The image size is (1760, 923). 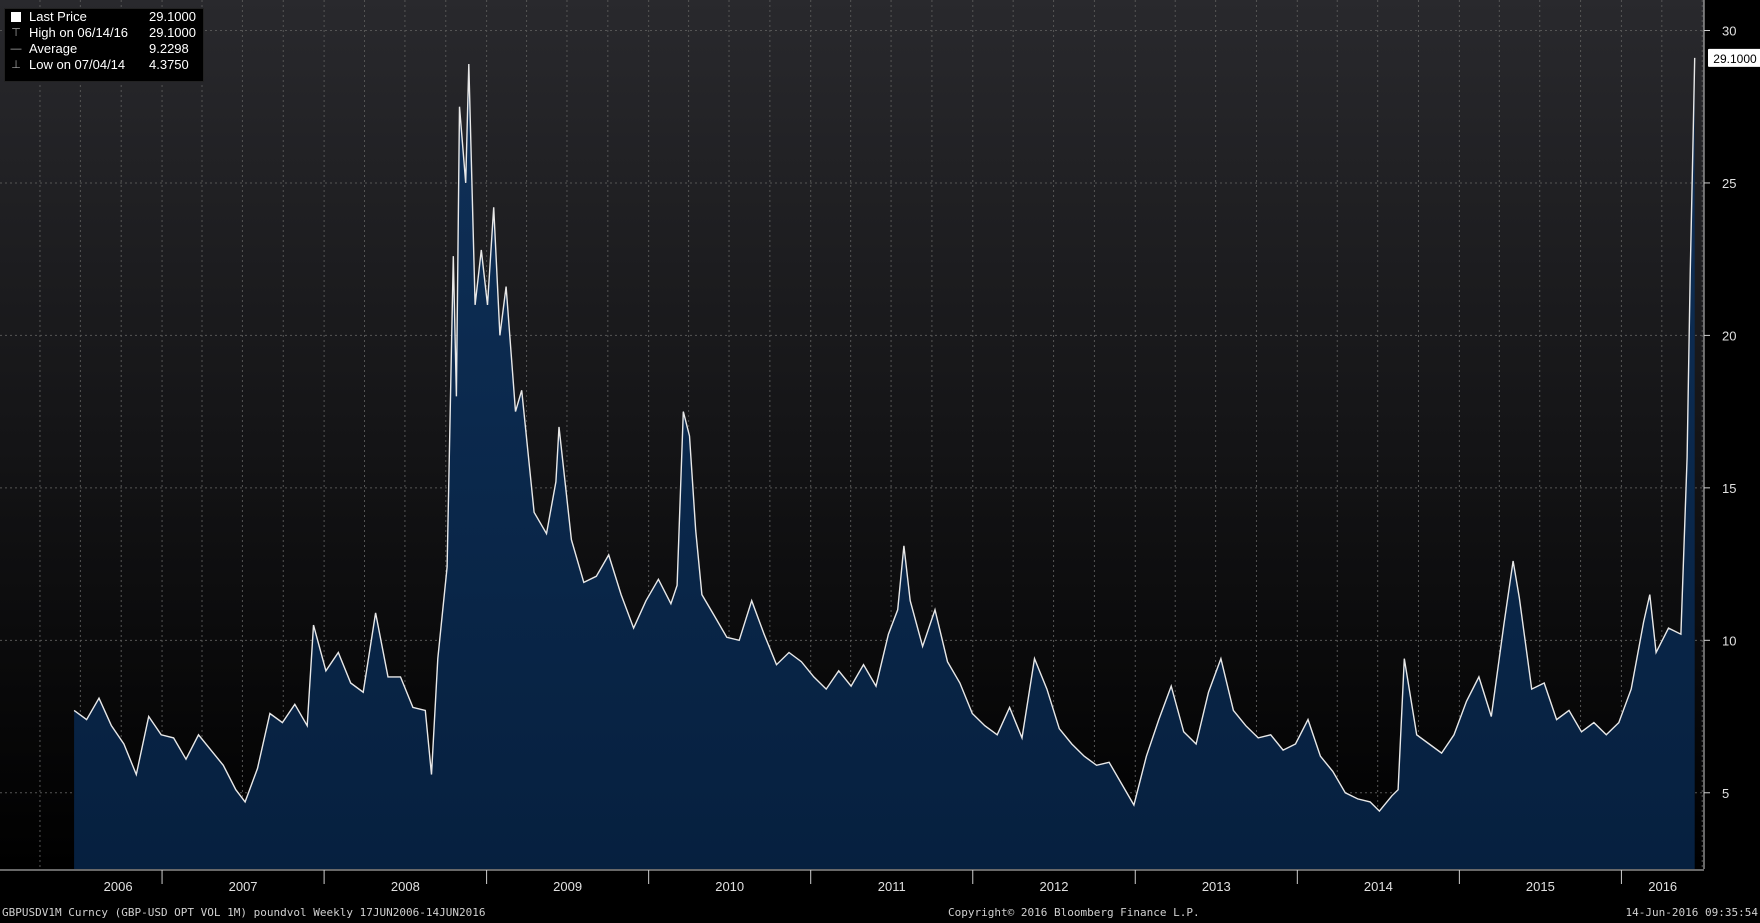 What do you see at coordinates (169, 64) in the screenshot?
I see `legend-value: 4.3750` at bounding box center [169, 64].